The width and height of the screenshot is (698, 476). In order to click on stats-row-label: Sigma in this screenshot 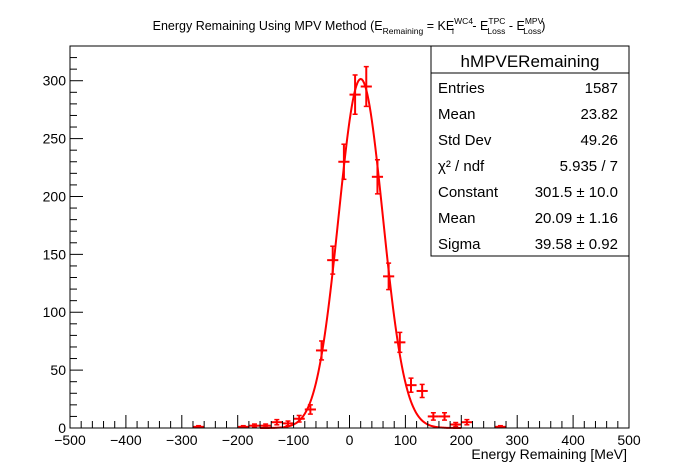, I will do `click(459, 244)`.